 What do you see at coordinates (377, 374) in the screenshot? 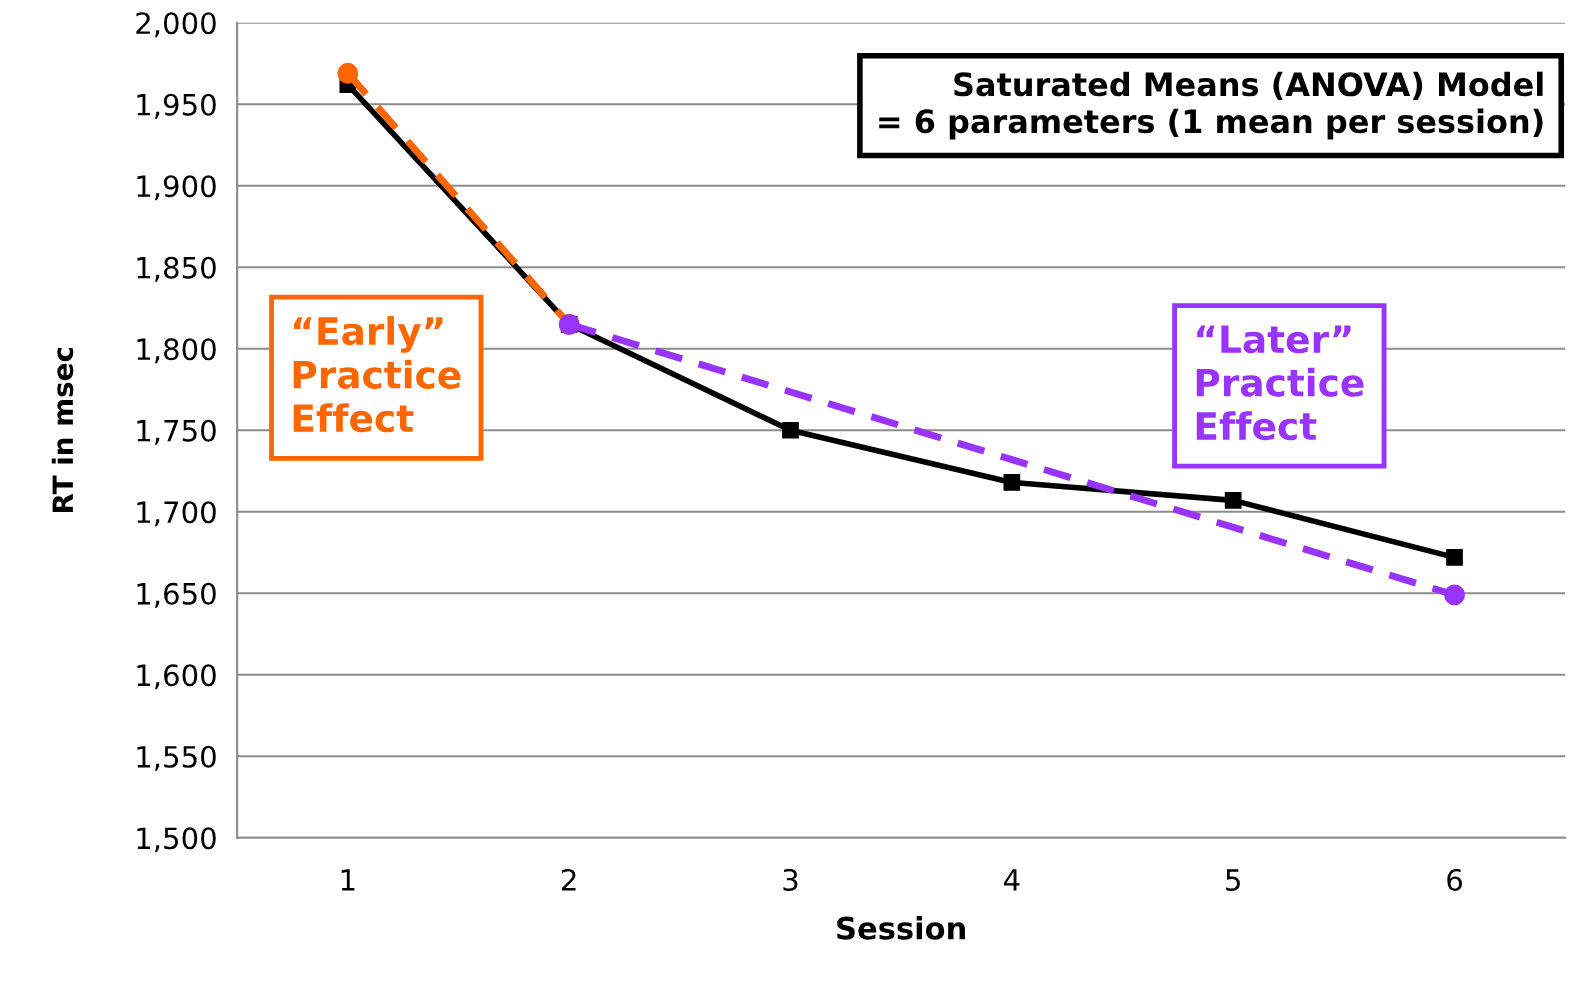
I see `annotation: “Early” Practice Effect` at bounding box center [377, 374].